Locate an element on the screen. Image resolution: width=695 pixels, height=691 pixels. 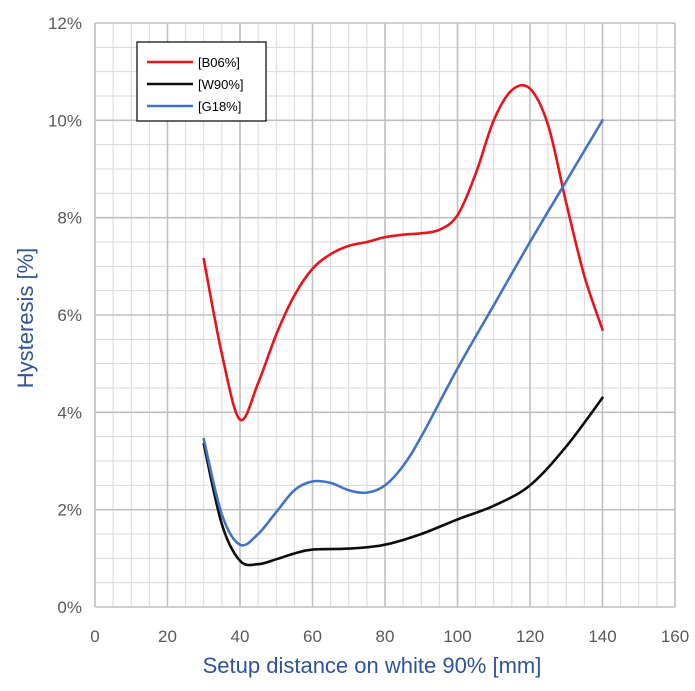
y-axis-title: Hysteresis [%] is located at coordinates (25, 318).